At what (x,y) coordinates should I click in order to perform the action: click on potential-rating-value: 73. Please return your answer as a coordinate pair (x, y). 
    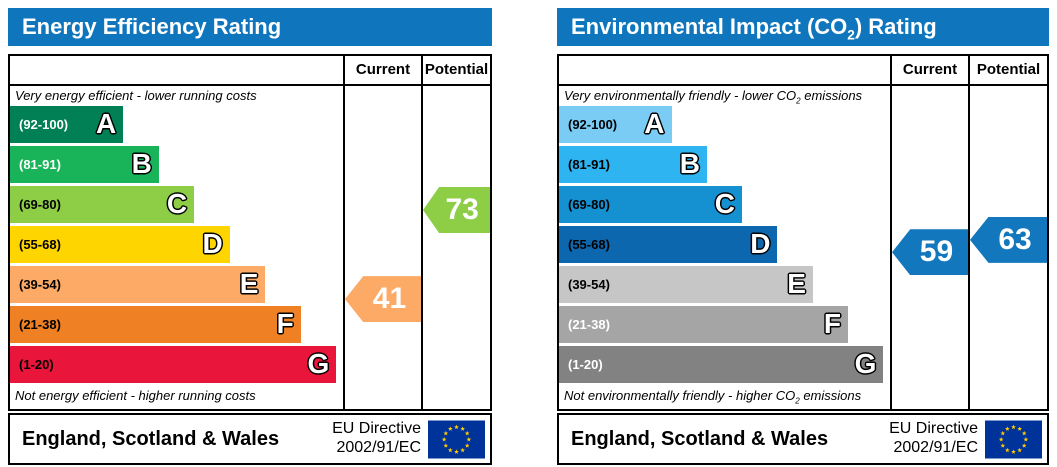
    Looking at the image, I should click on (462, 209).